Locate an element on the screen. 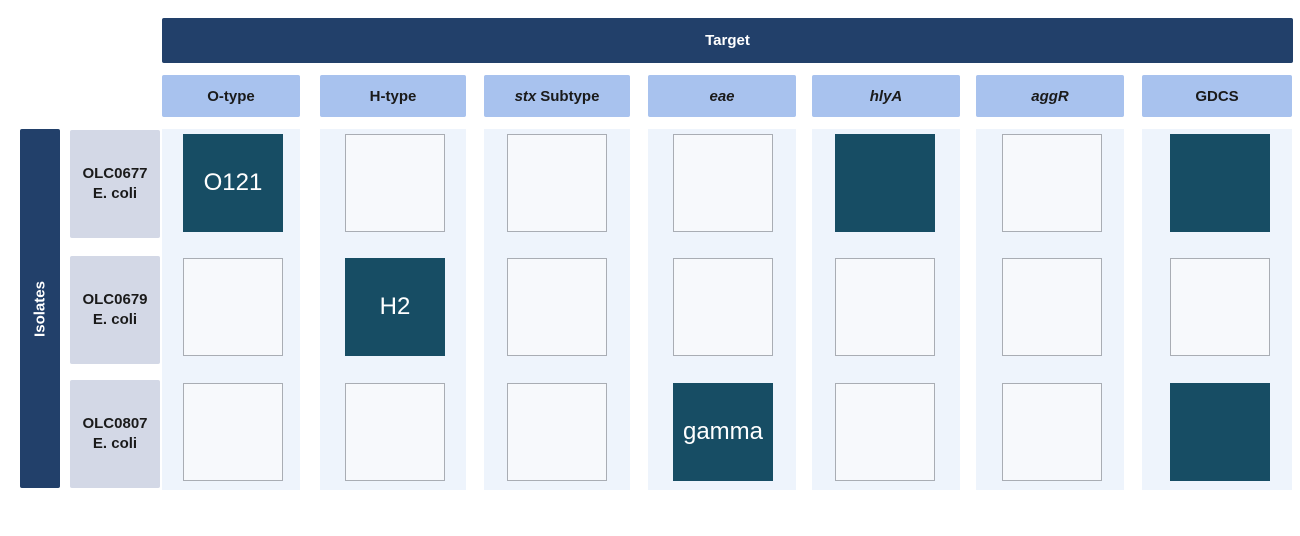  column-header-aggr: aggR is located at coordinates (1050, 96).